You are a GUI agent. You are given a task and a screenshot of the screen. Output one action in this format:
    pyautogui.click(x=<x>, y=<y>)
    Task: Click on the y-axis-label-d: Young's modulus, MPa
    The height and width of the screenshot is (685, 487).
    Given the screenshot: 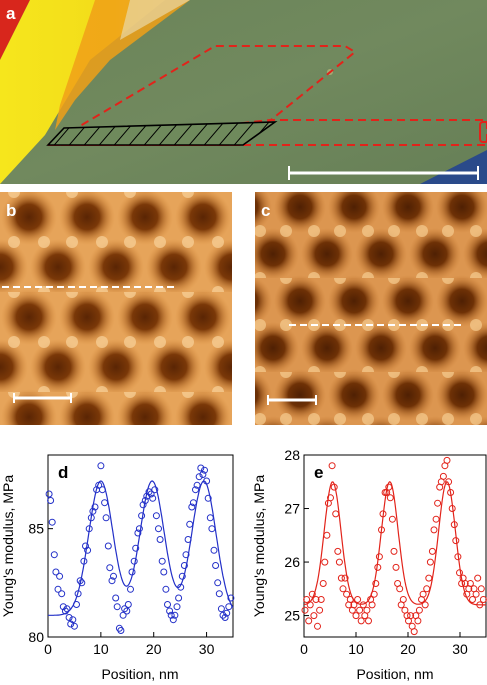 What is the action you would take?
    pyautogui.click(x=8, y=546)
    